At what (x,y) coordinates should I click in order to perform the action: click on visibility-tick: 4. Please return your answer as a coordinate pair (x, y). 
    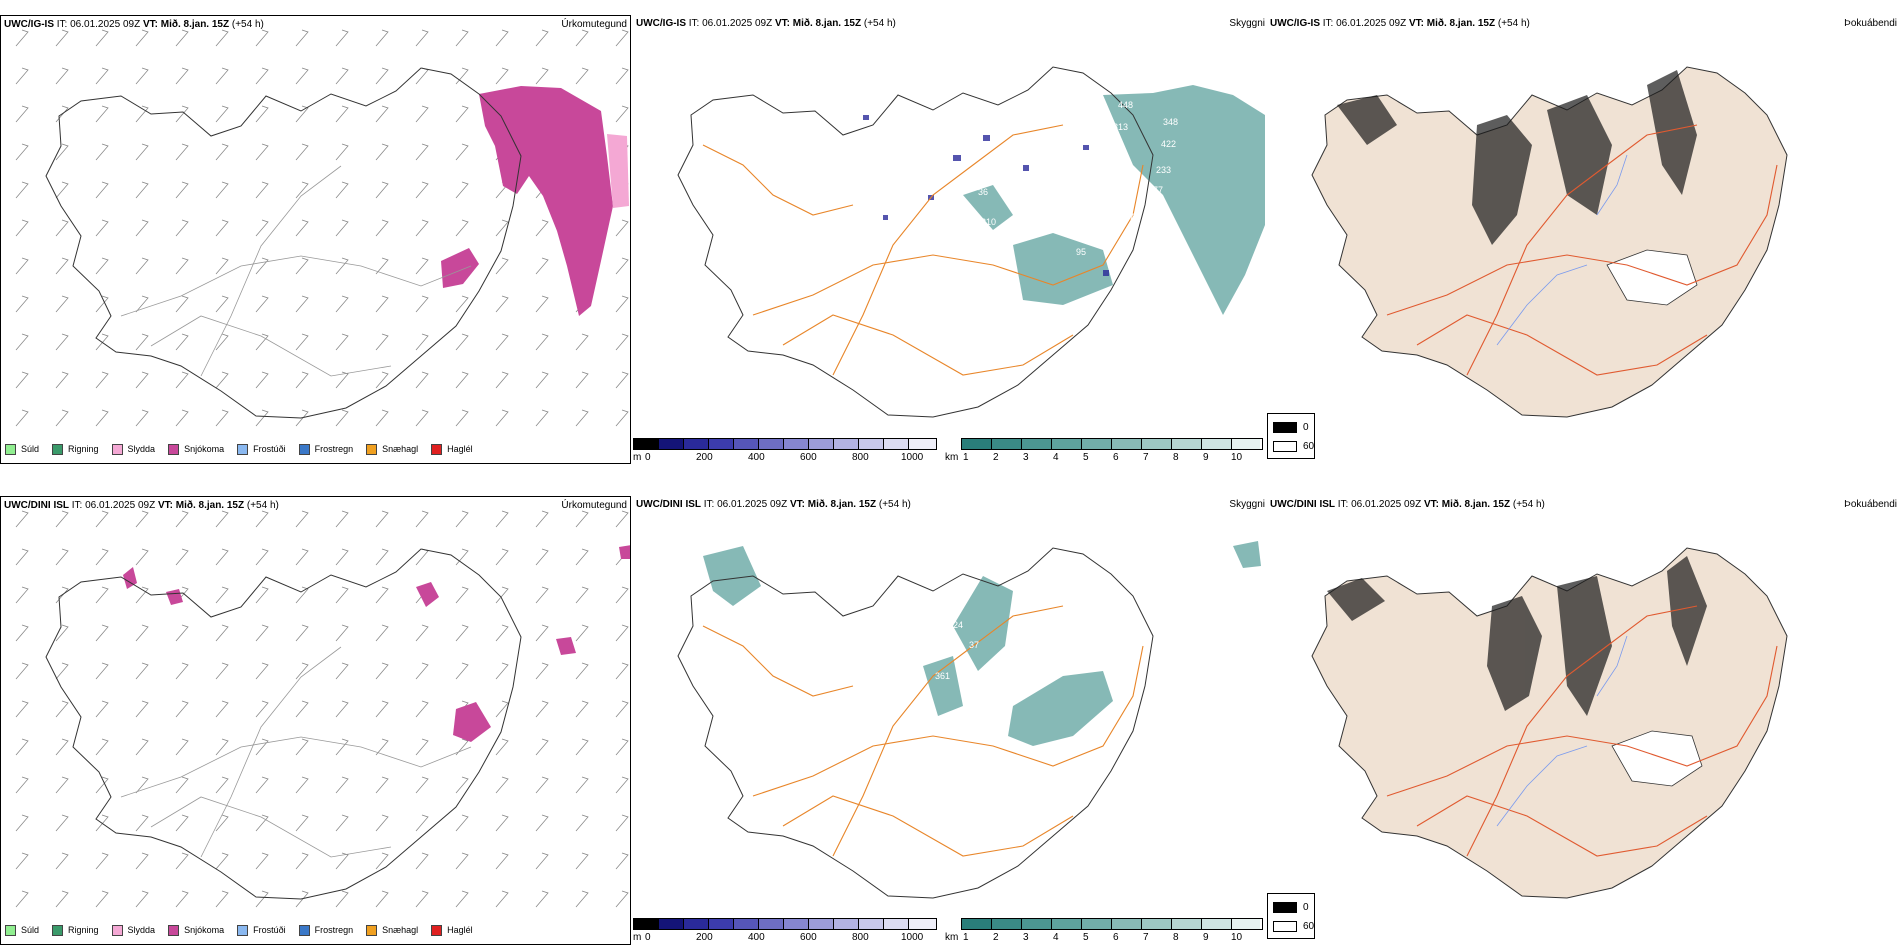
    Looking at the image, I should click on (1056, 937).